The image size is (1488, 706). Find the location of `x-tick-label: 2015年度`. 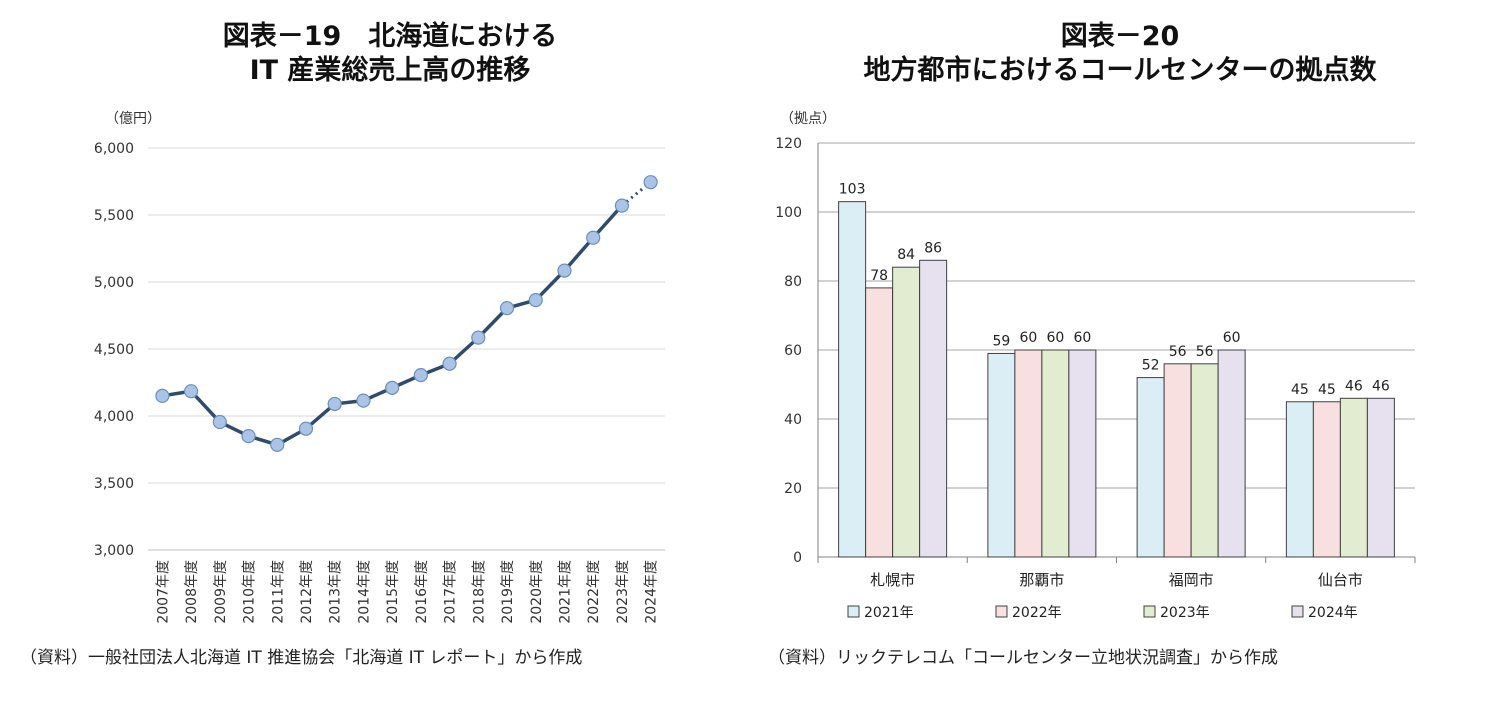

x-tick-label: 2015年度 is located at coordinates (393, 592).